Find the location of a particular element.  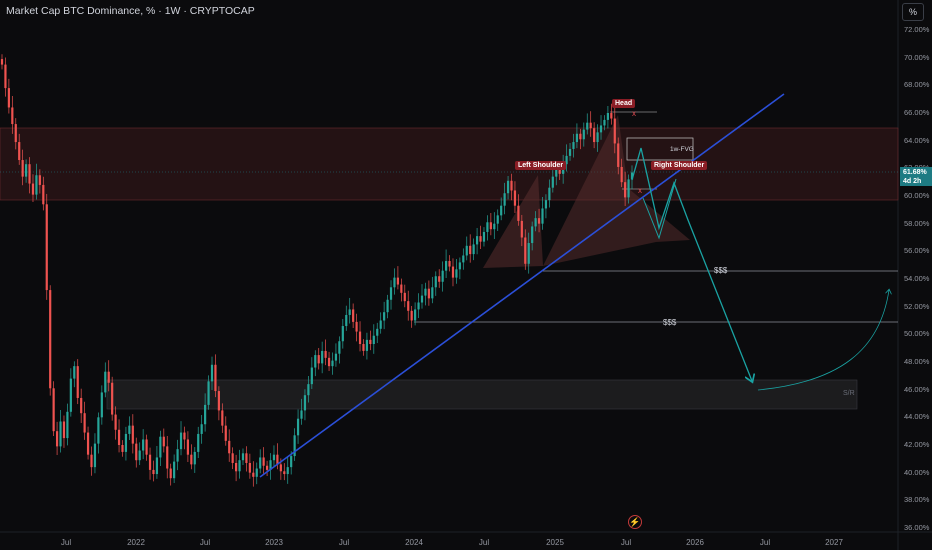

time-tick-label: 2025 is located at coordinates (555, 542).